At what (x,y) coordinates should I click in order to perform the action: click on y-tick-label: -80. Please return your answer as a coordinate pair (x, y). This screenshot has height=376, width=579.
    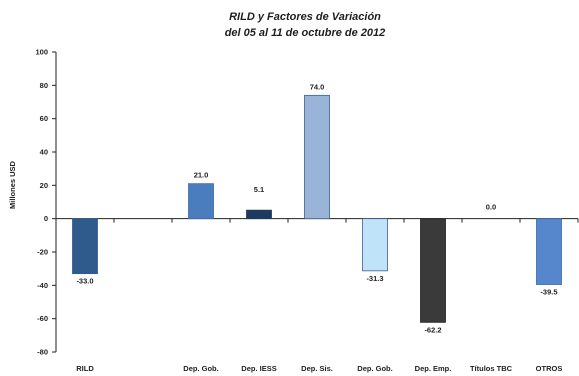
    Looking at the image, I should click on (42, 352).